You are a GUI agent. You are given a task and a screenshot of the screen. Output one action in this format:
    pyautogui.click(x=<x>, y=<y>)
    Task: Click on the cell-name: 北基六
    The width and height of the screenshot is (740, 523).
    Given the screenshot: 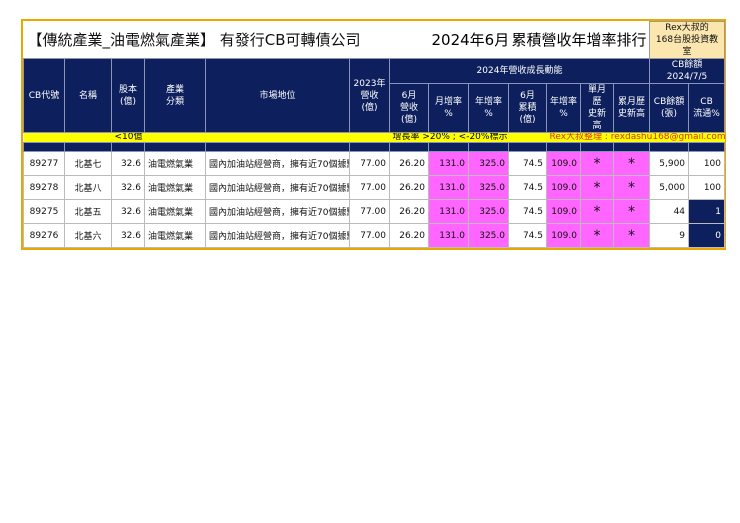 What is the action you would take?
    pyautogui.click(x=88, y=235)
    